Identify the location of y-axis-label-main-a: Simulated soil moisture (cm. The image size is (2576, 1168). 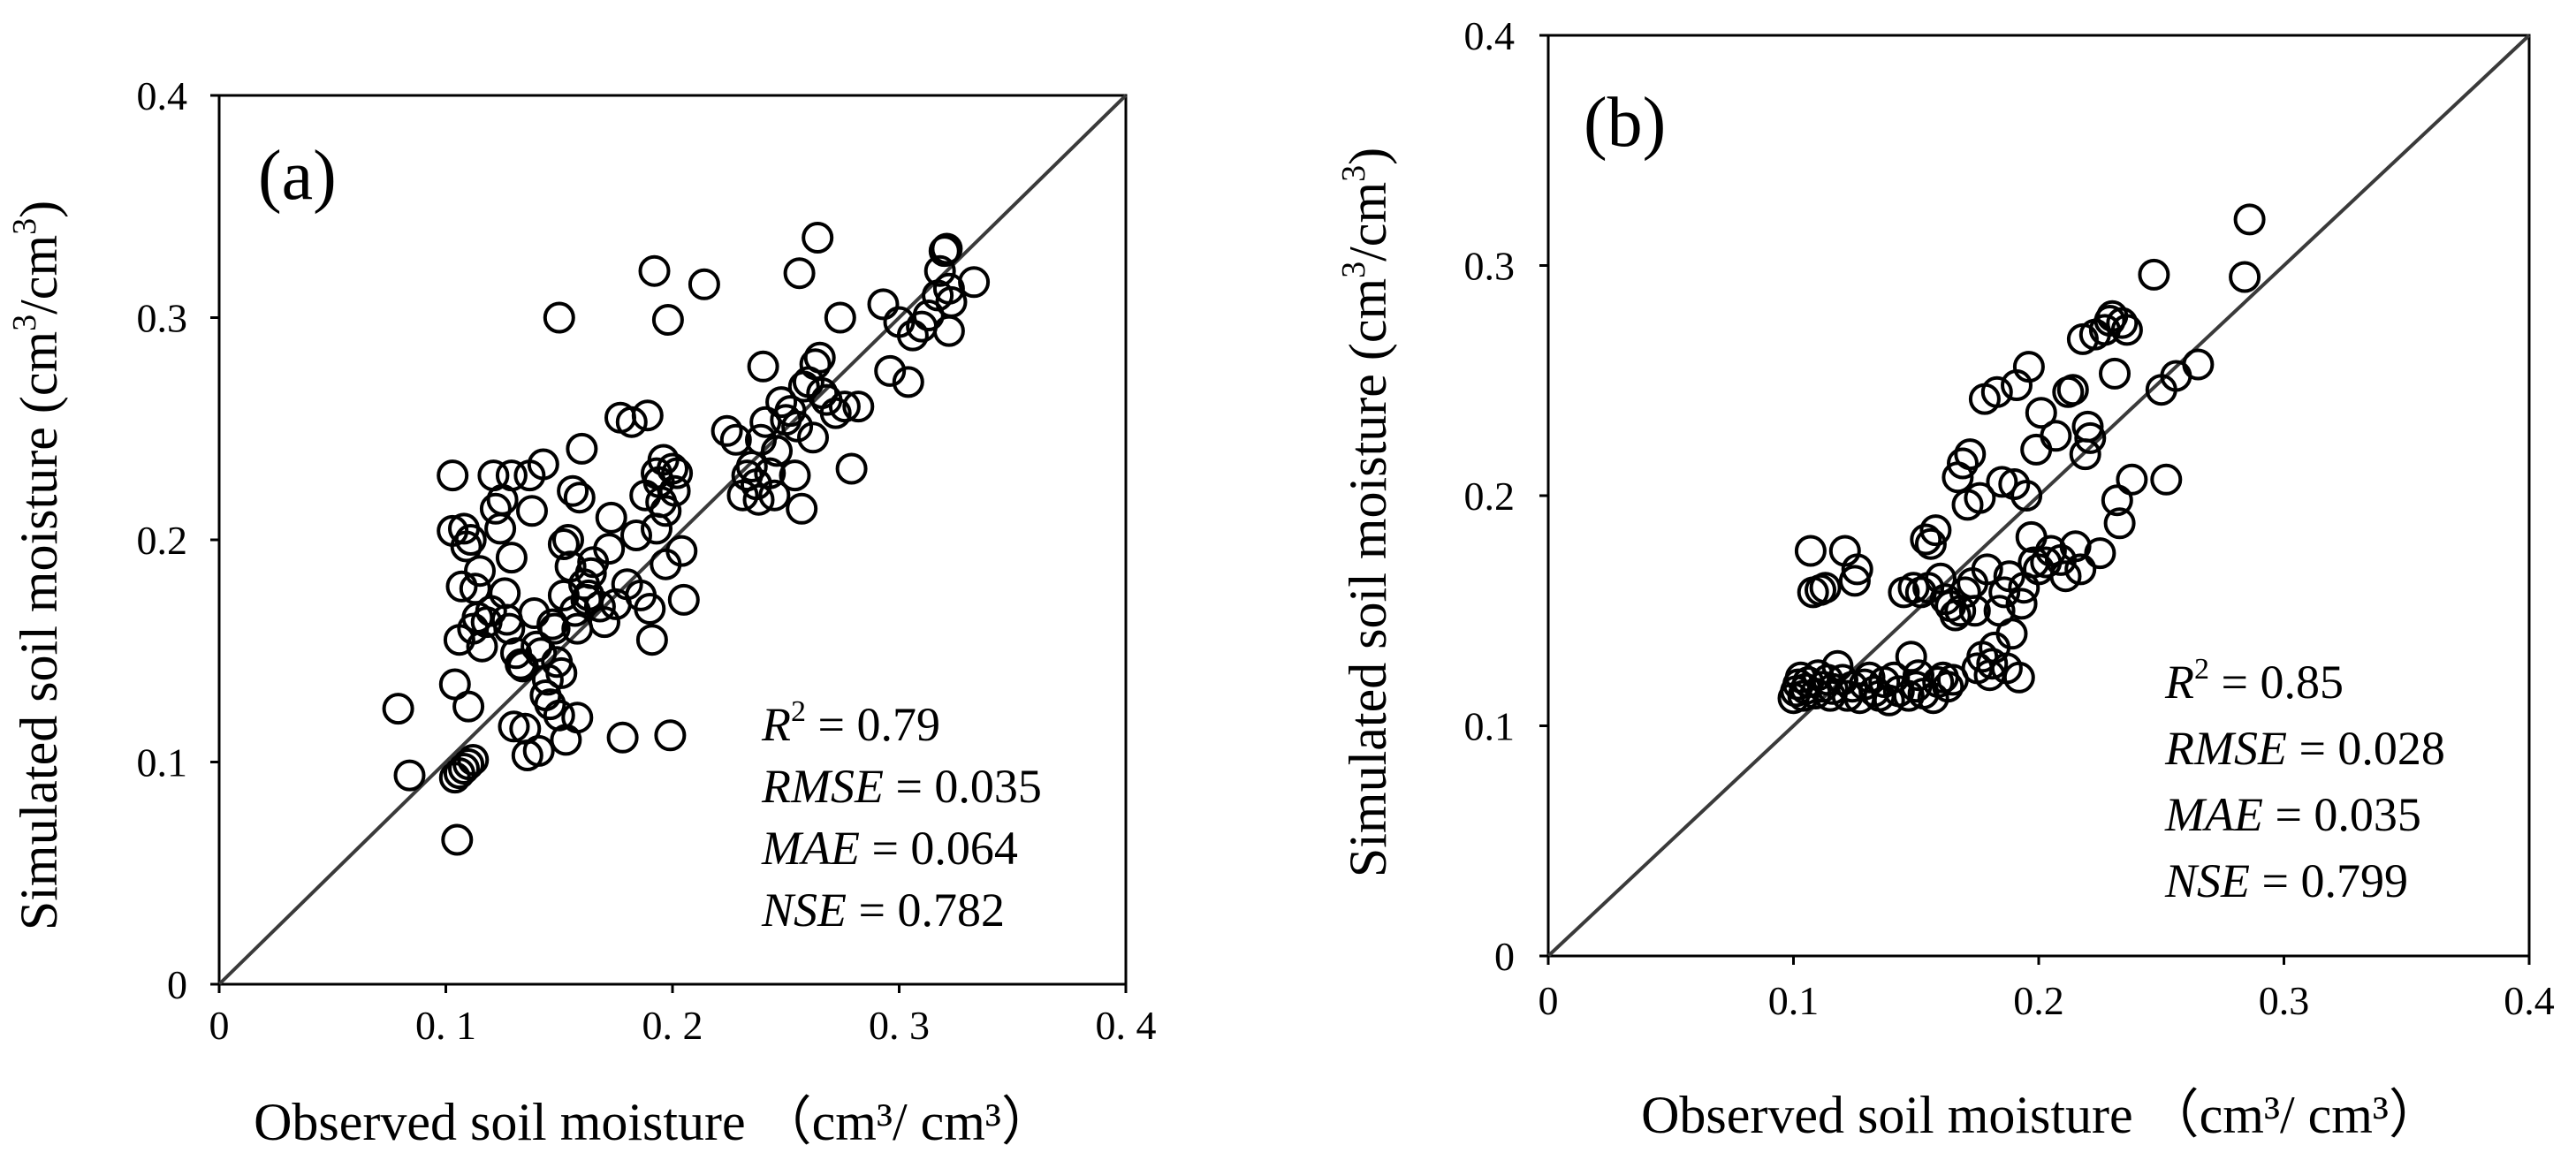
(39, 630).